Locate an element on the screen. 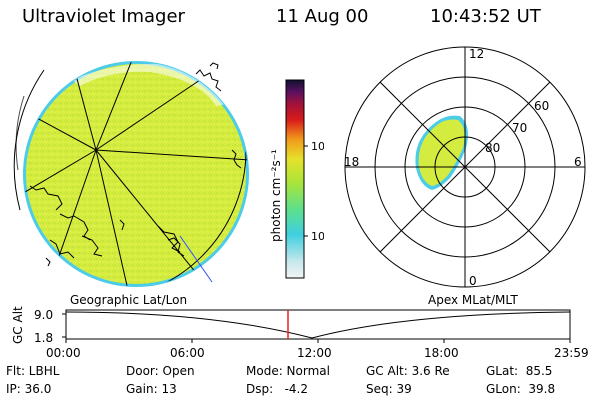 This screenshot has width=600, height=400. image-date: 11 Aug 00 is located at coordinates (322, 16).